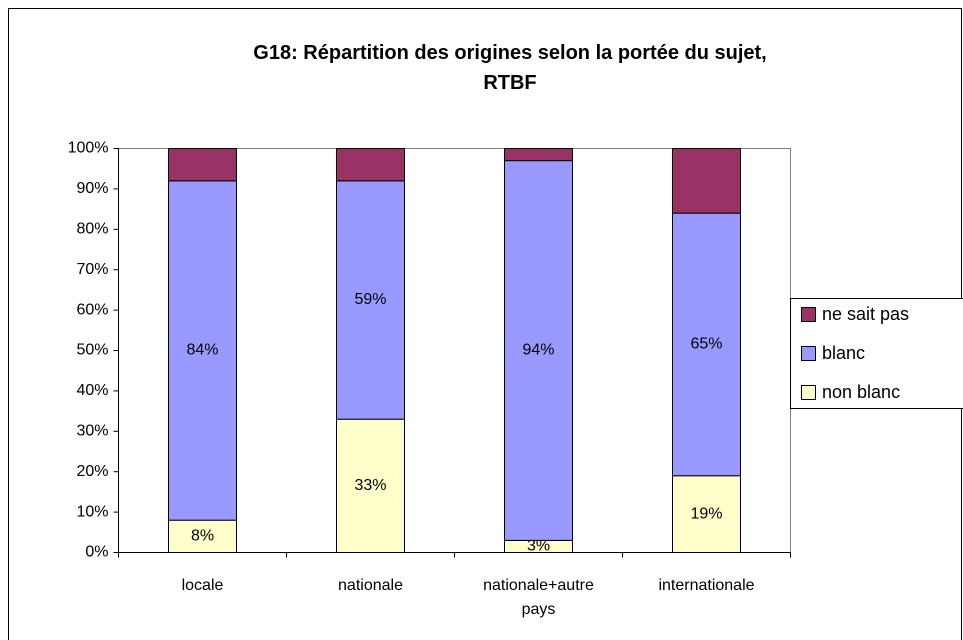 Image resolution: width=963 pixels, height=640 pixels. I want to click on data-label: 59%, so click(370, 299).